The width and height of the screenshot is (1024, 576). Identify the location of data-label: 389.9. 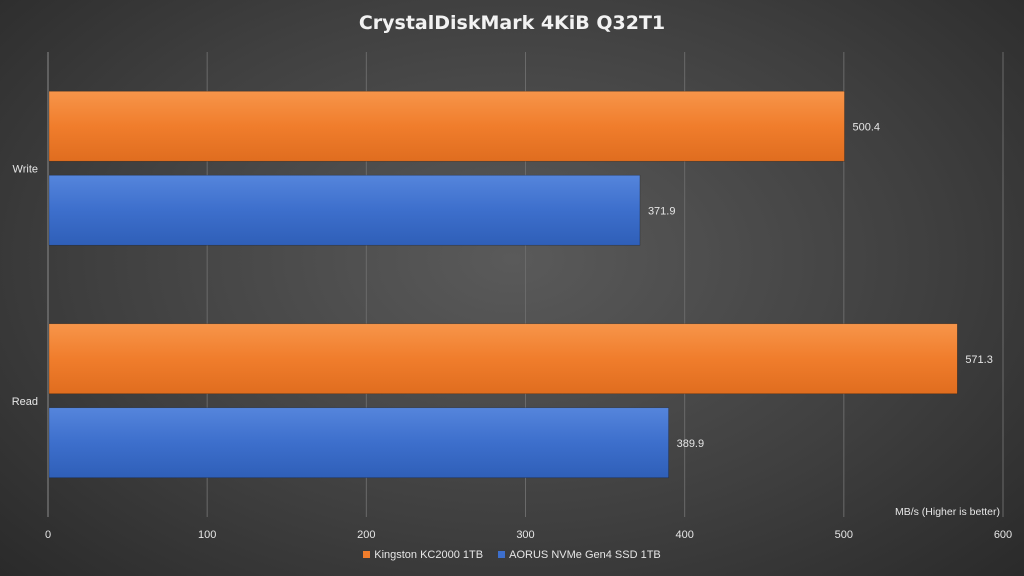
(691, 444).